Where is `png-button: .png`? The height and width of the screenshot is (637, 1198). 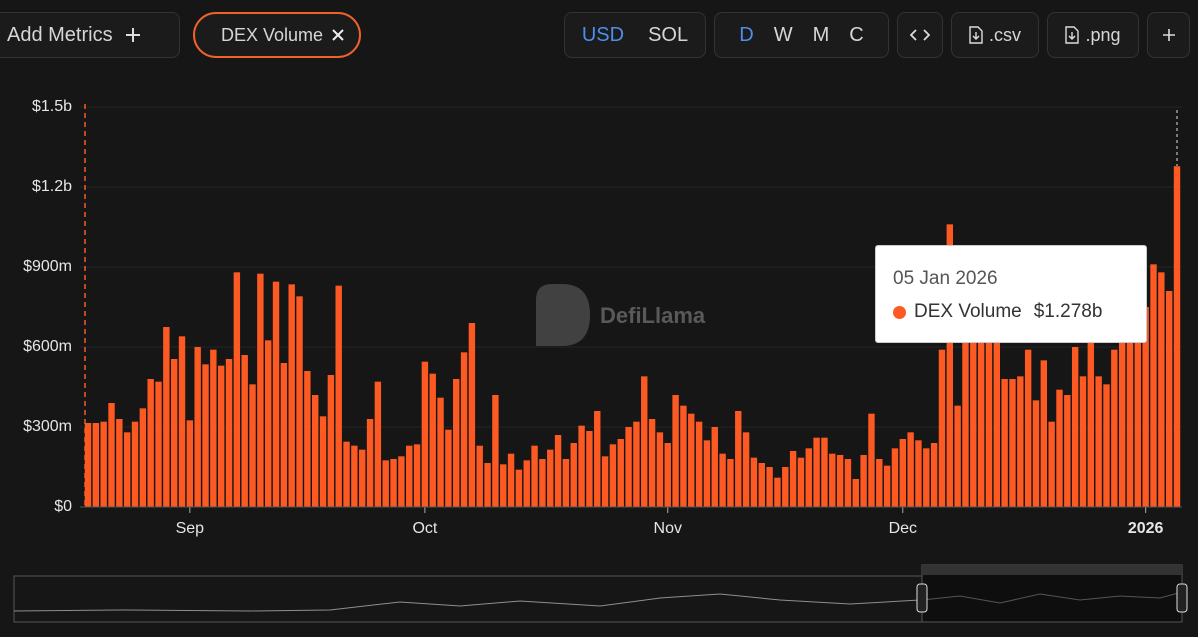
png-button: .png is located at coordinates (1093, 35).